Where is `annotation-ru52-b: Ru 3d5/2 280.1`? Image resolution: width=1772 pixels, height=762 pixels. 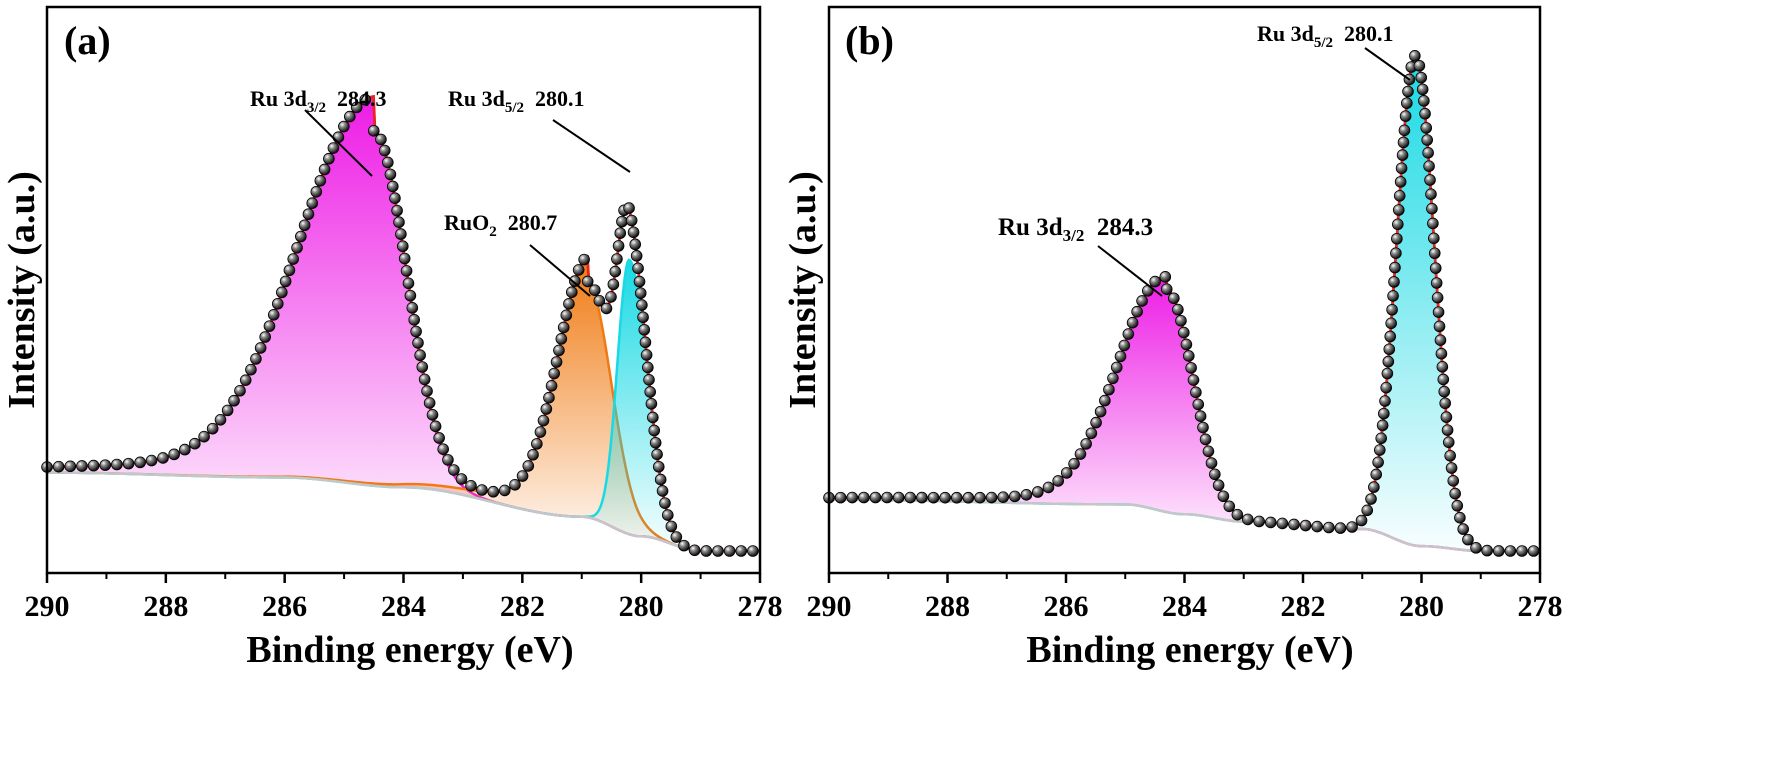
annotation-ru52-b: Ru 3d5/2 280.1 is located at coordinates (1325, 36).